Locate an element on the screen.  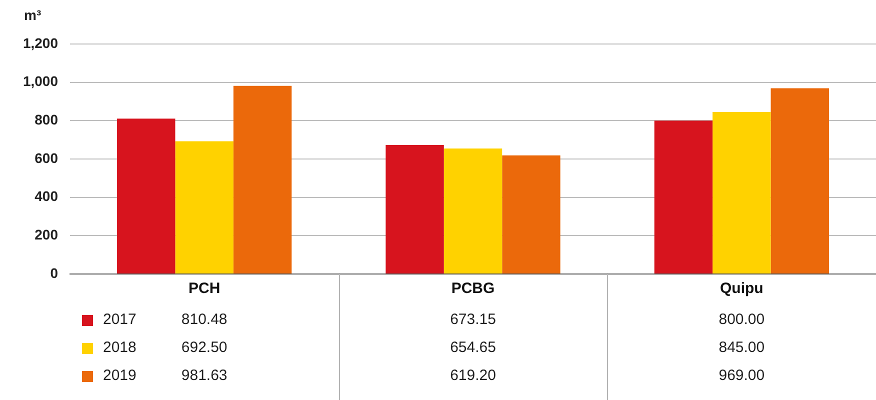
legend-label: 2019 is located at coordinates (119, 375).